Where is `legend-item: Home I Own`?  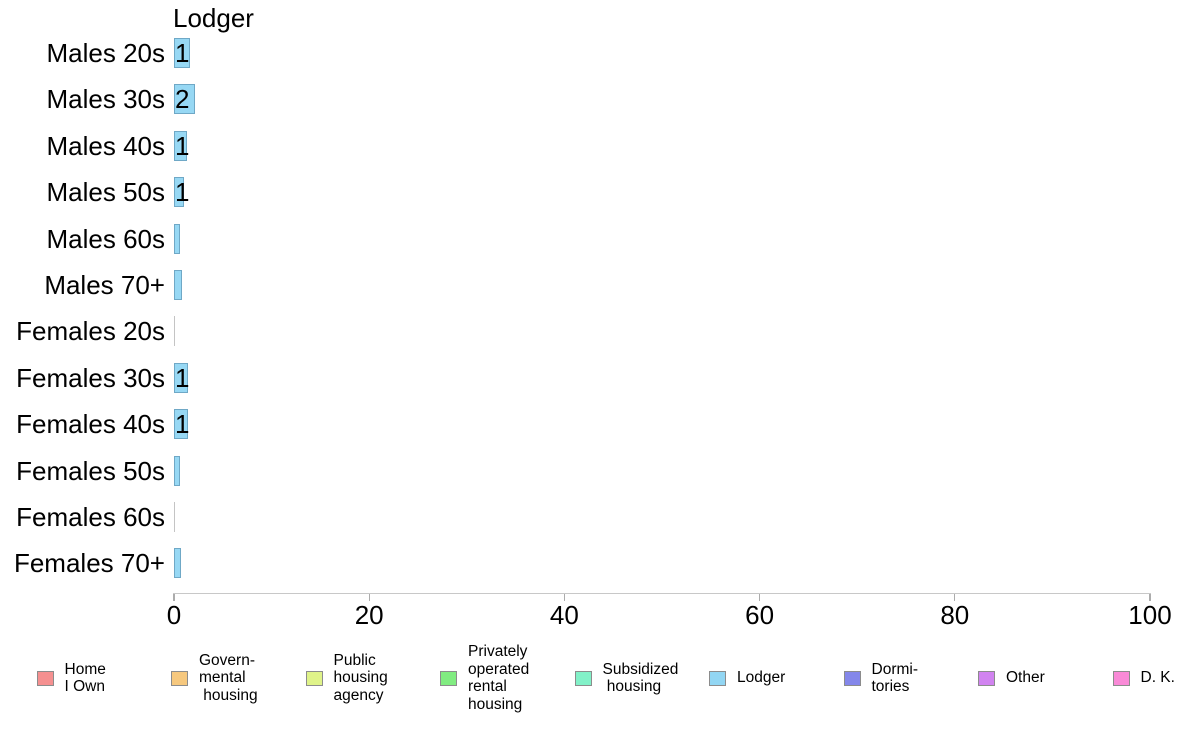
legend-item: Home I Own is located at coordinates (71, 678).